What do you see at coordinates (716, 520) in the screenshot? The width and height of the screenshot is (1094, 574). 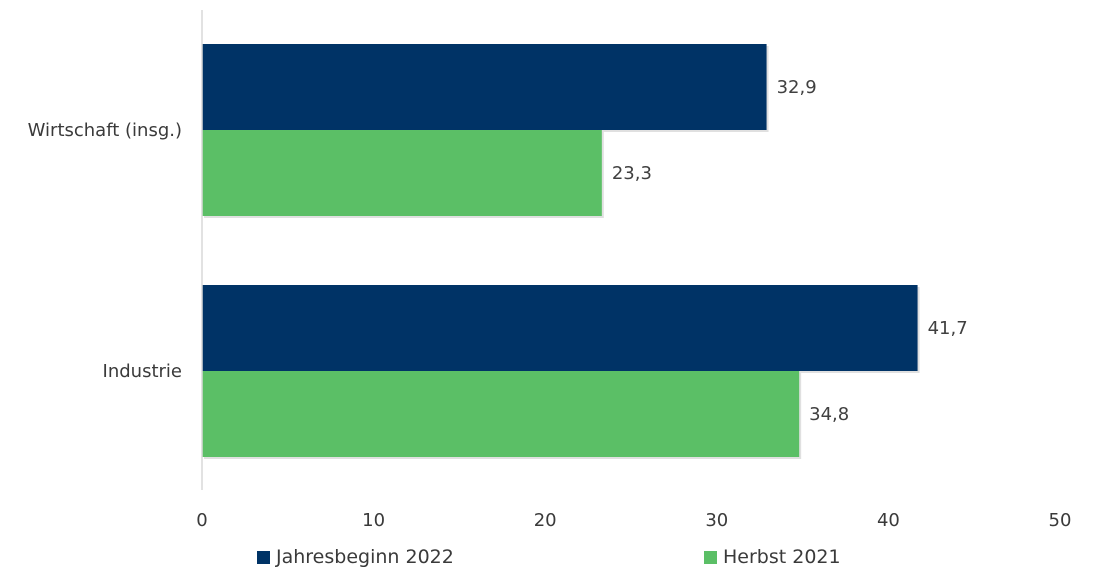 I see `x-tick-label-3: 30` at bounding box center [716, 520].